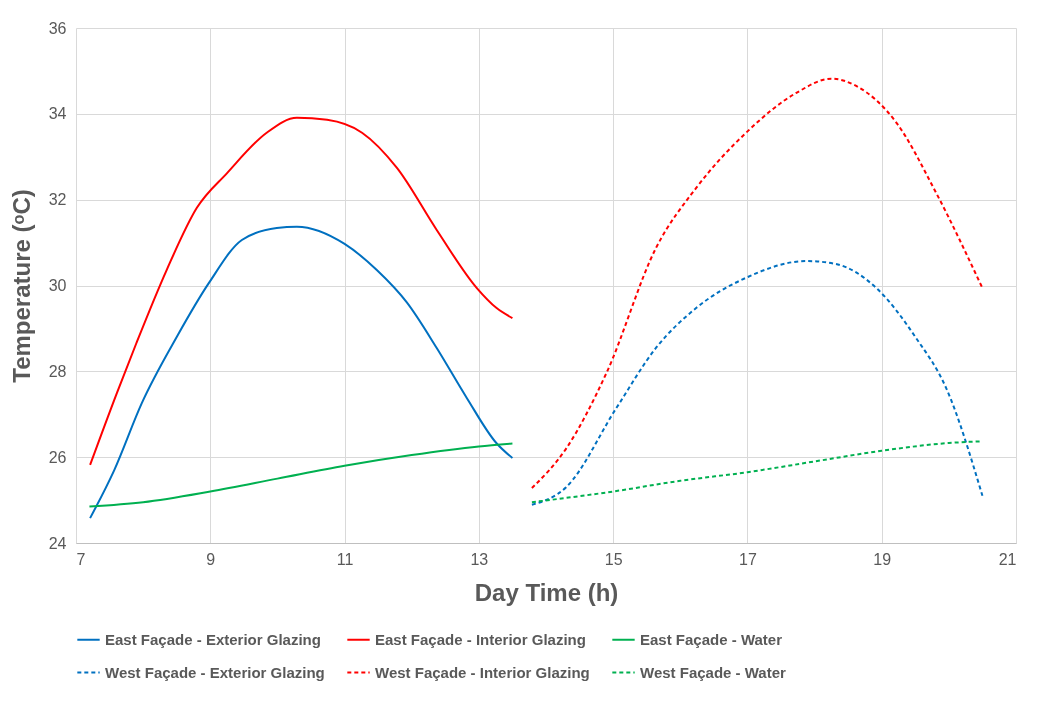 This screenshot has width=1054, height=704. I want to click on y-tick-label: 28, so click(57, 371).